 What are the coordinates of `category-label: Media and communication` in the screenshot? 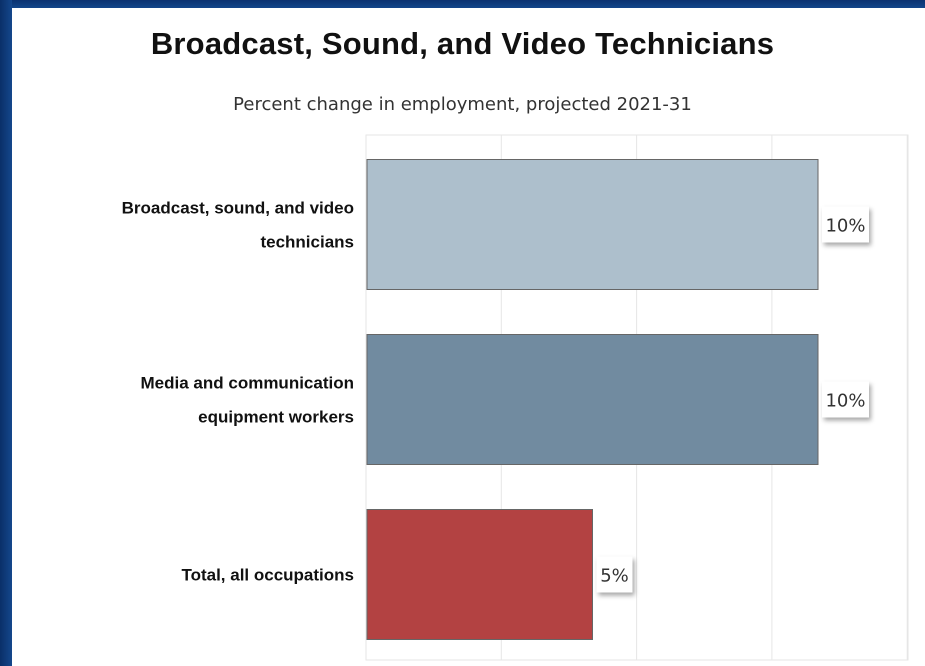 It's located at (247, 383).